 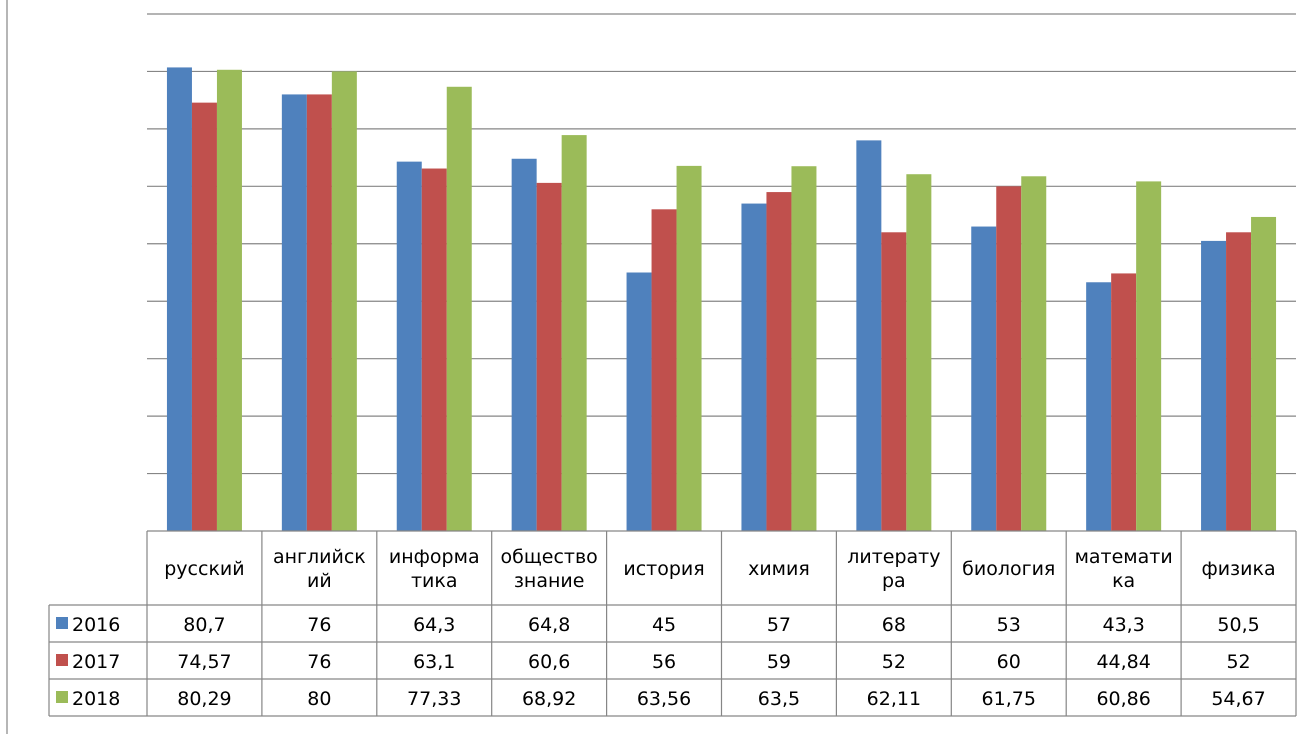 What do you see at coordinates (319, 699) in the screenshot?
I see `data-label: 80` at bounding box center [319, 699].